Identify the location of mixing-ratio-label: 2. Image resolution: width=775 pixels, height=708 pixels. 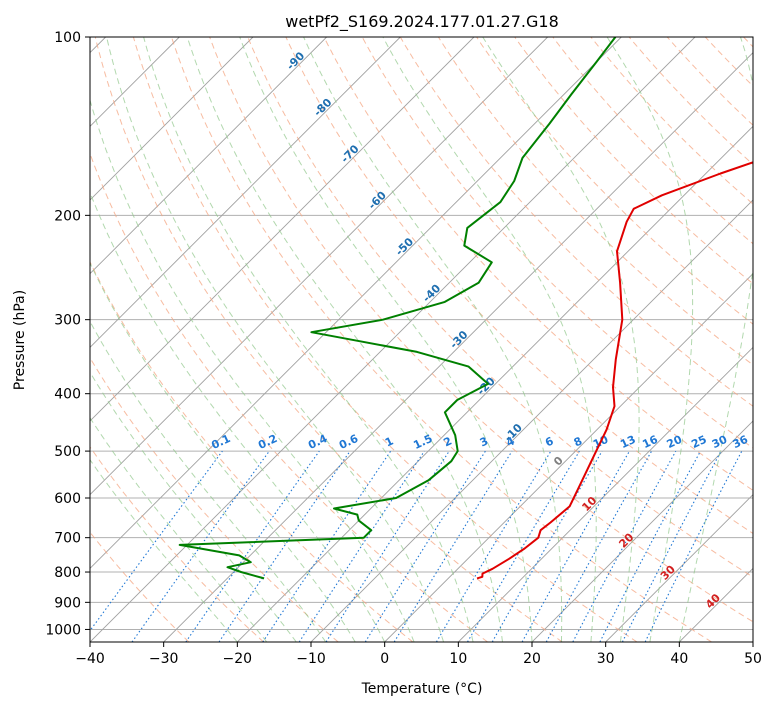
(448, 441).